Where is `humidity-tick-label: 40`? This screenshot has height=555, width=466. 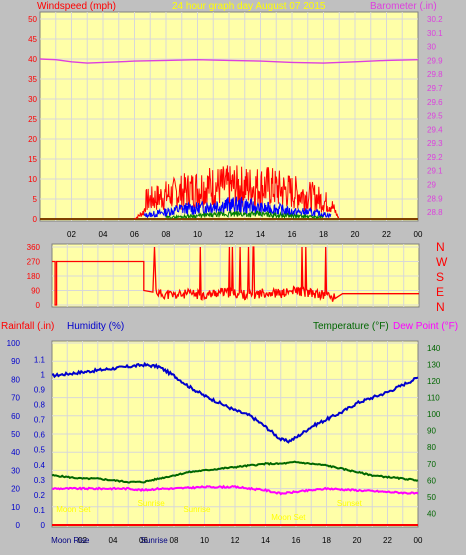 humidity-tick-label: 40 is located at coordinates (15, 452).